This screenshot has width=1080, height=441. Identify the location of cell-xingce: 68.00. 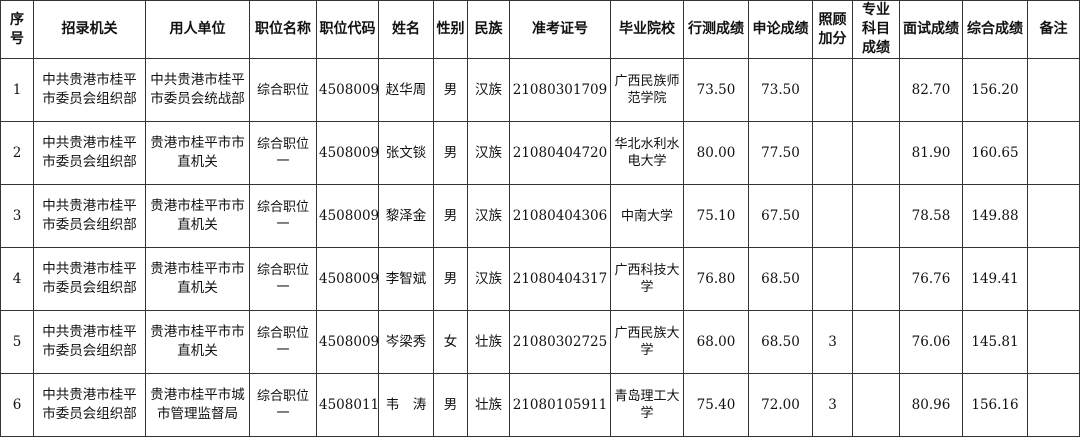
(716, 342).